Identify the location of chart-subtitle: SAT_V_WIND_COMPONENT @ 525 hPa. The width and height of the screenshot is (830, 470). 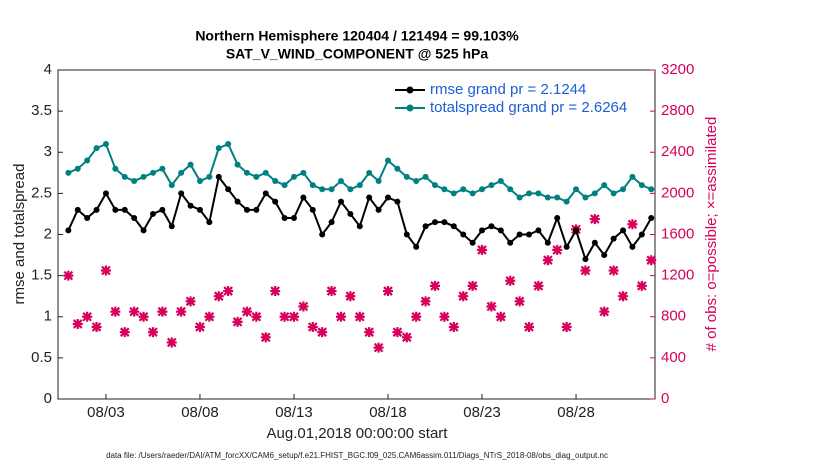
(357, 54).